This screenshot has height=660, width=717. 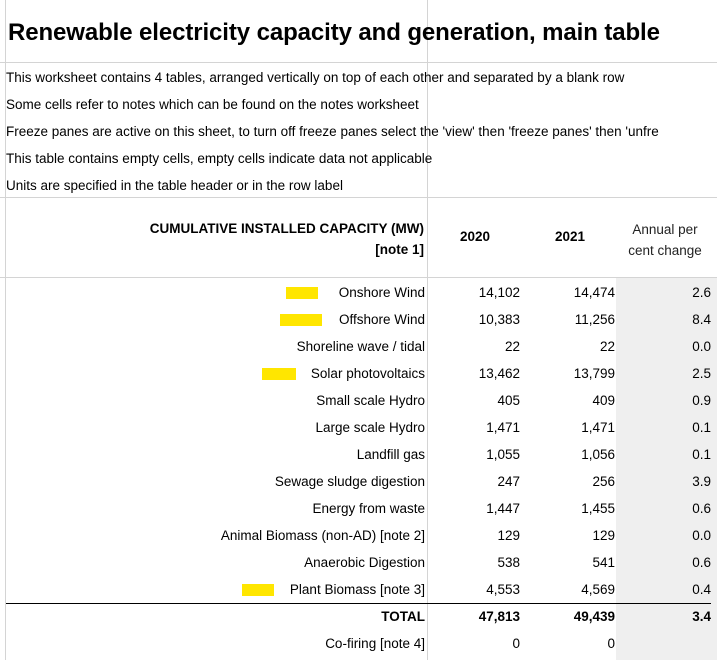 I want to click on cell-2020: 247, so click(x=508, y=481).